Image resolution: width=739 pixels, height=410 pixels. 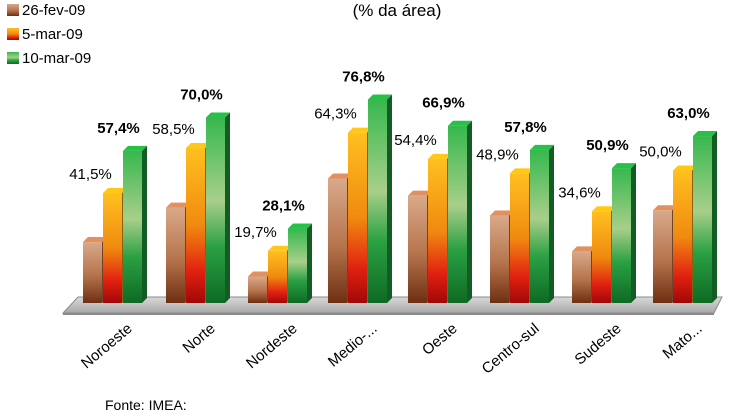 I want to click on legend-label-3: 10-mar-09, so click(x=56, y=58).